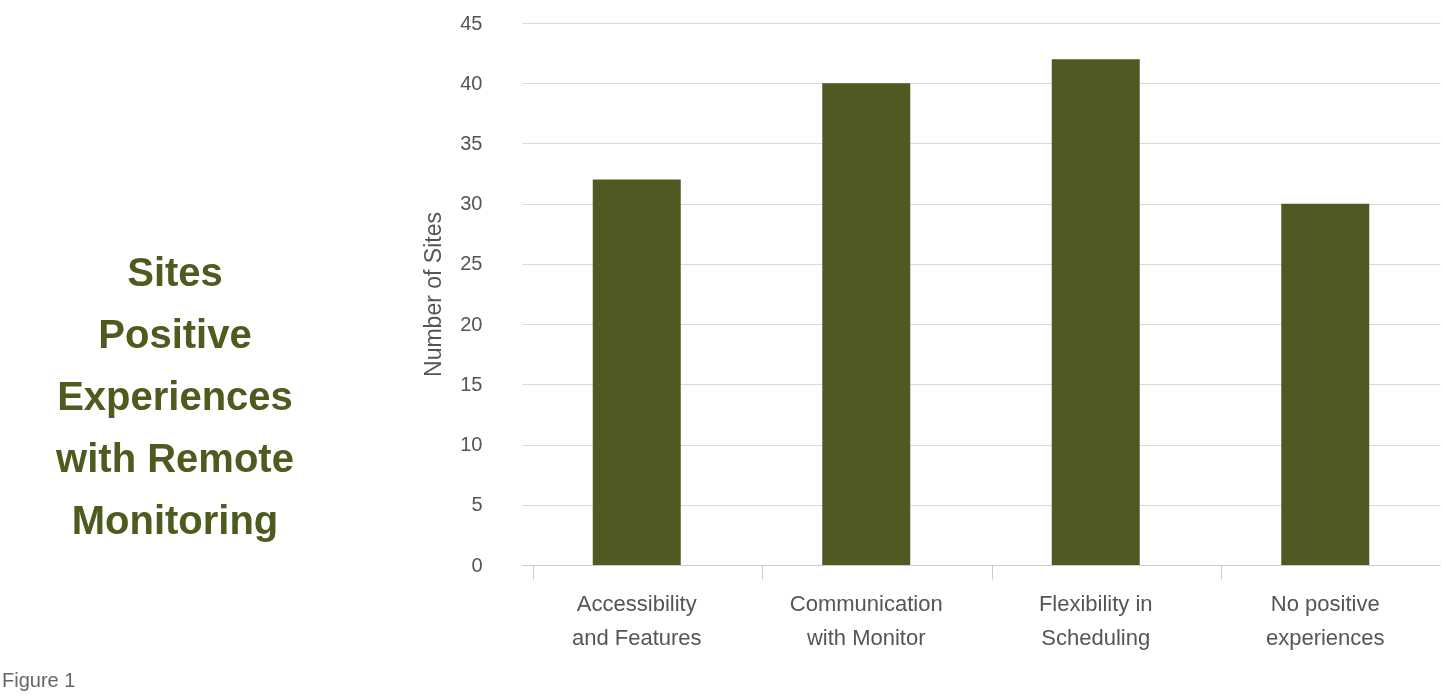  Describe the element at coordinates (471, 203) in the screenshot. I see `y-tick-label: 30` at that location.